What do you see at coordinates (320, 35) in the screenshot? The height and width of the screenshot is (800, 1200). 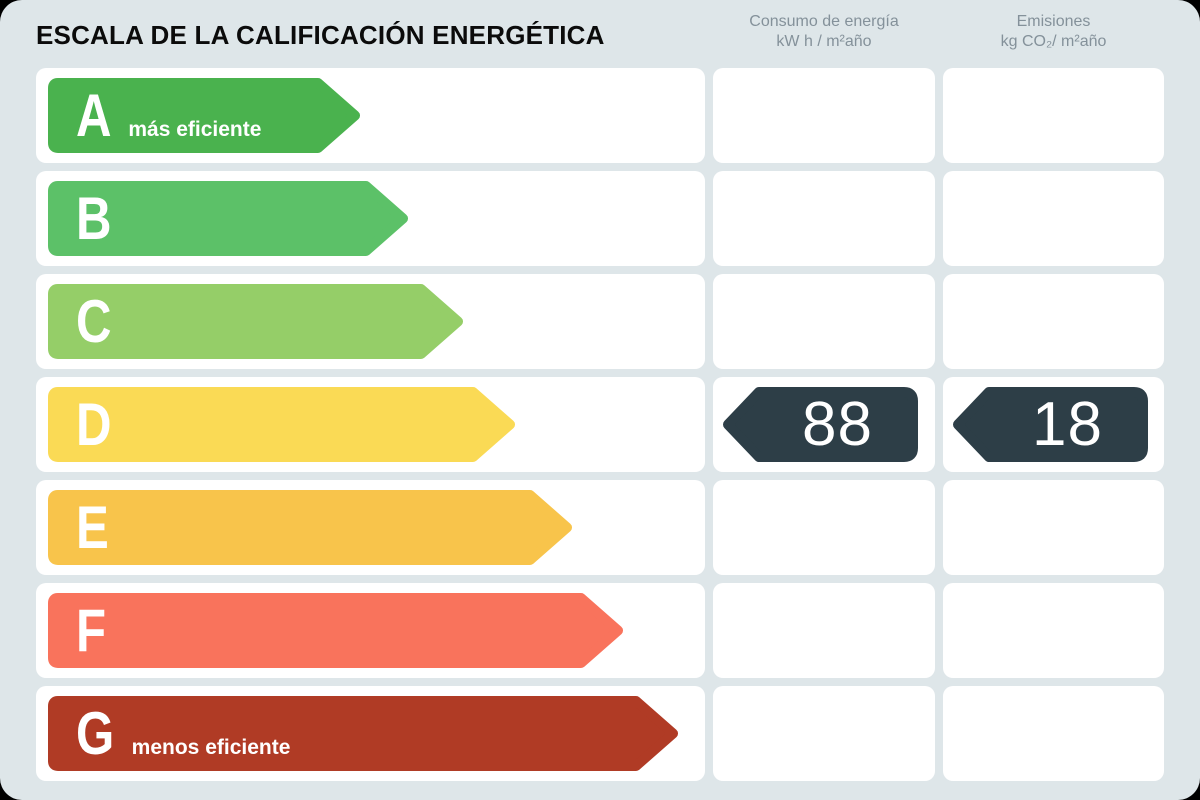 I see `page-title: ESCALA DE LA CALIFICACIÓN ENERGÉTICA` at bounding box center [320, 35].